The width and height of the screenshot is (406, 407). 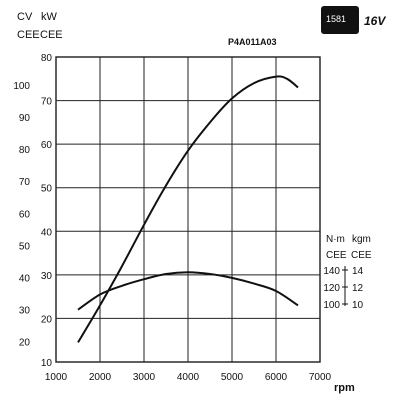 What do you see at coordinates (25, 214) in the screenshot?
I see `cv-tick-label: 60` at bounding box center [25, 214].